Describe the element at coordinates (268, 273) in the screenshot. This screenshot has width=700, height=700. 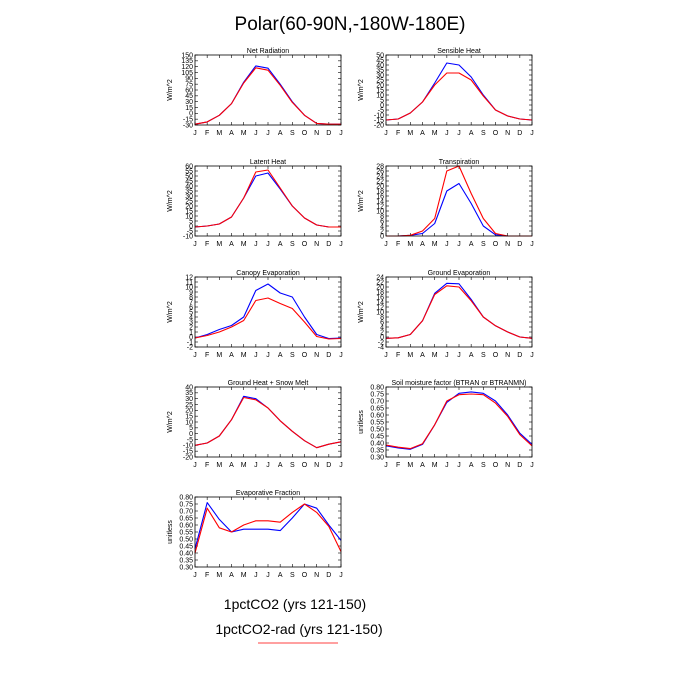
I see `panel-title: Canopy Evaporation` at that location.